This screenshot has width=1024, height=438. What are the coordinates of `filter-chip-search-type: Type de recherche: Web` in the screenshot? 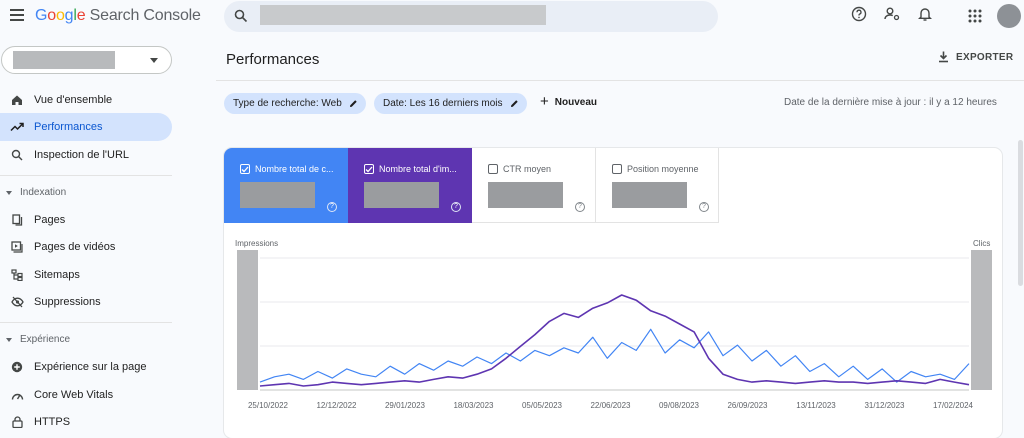 It's located at (295, 103).